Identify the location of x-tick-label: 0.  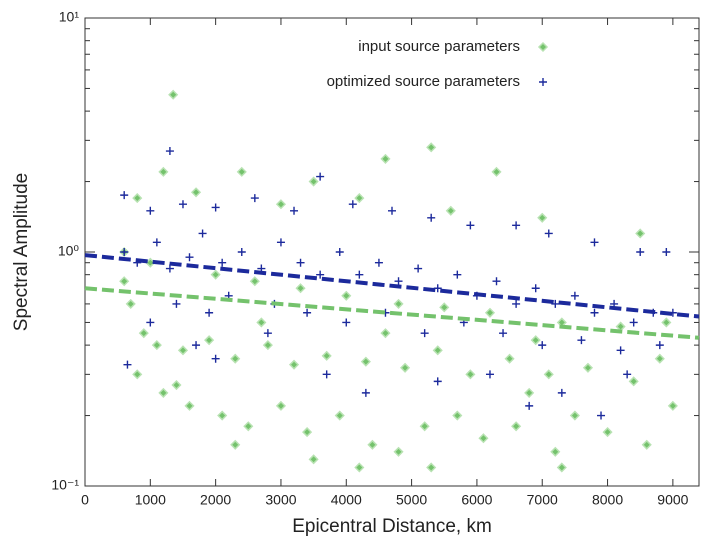
(85, 500).